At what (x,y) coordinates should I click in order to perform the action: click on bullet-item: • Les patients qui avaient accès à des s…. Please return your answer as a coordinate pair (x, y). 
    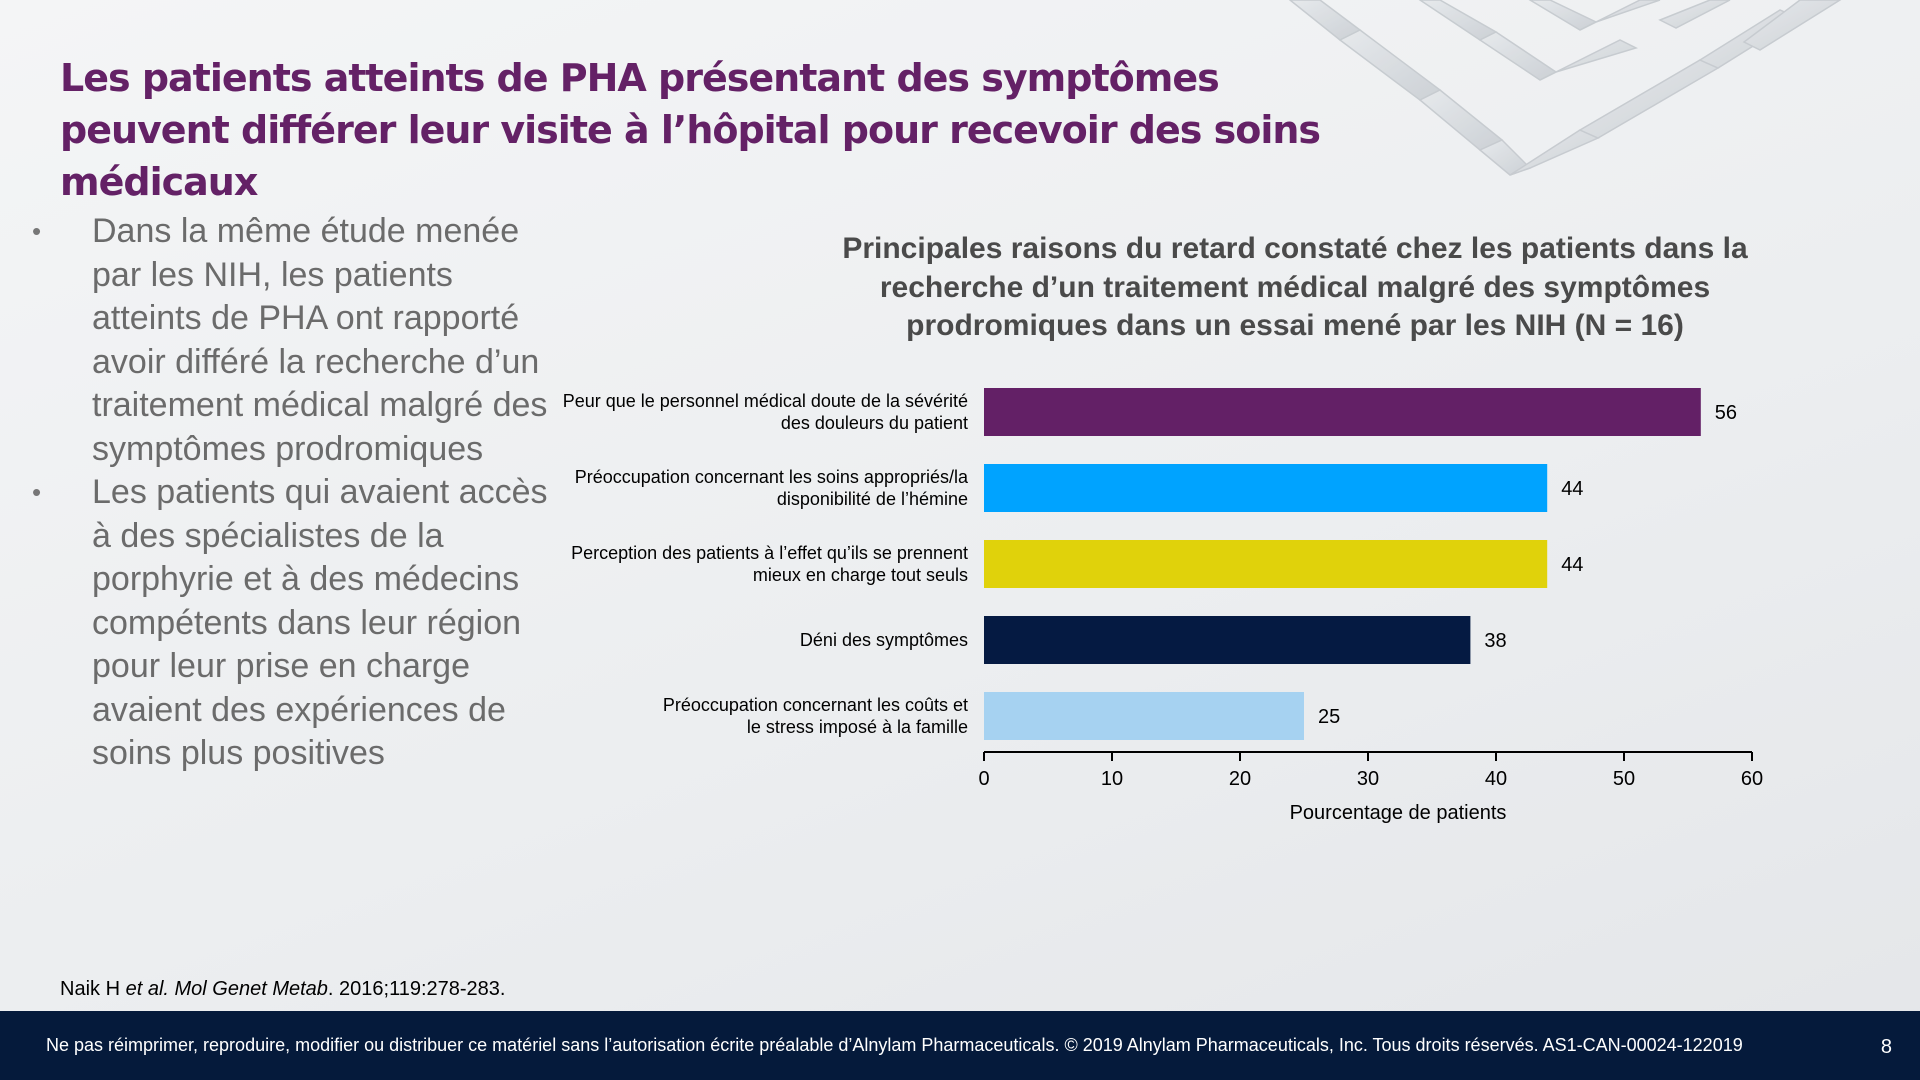
    Looking at the image, I should click on (298, 623).